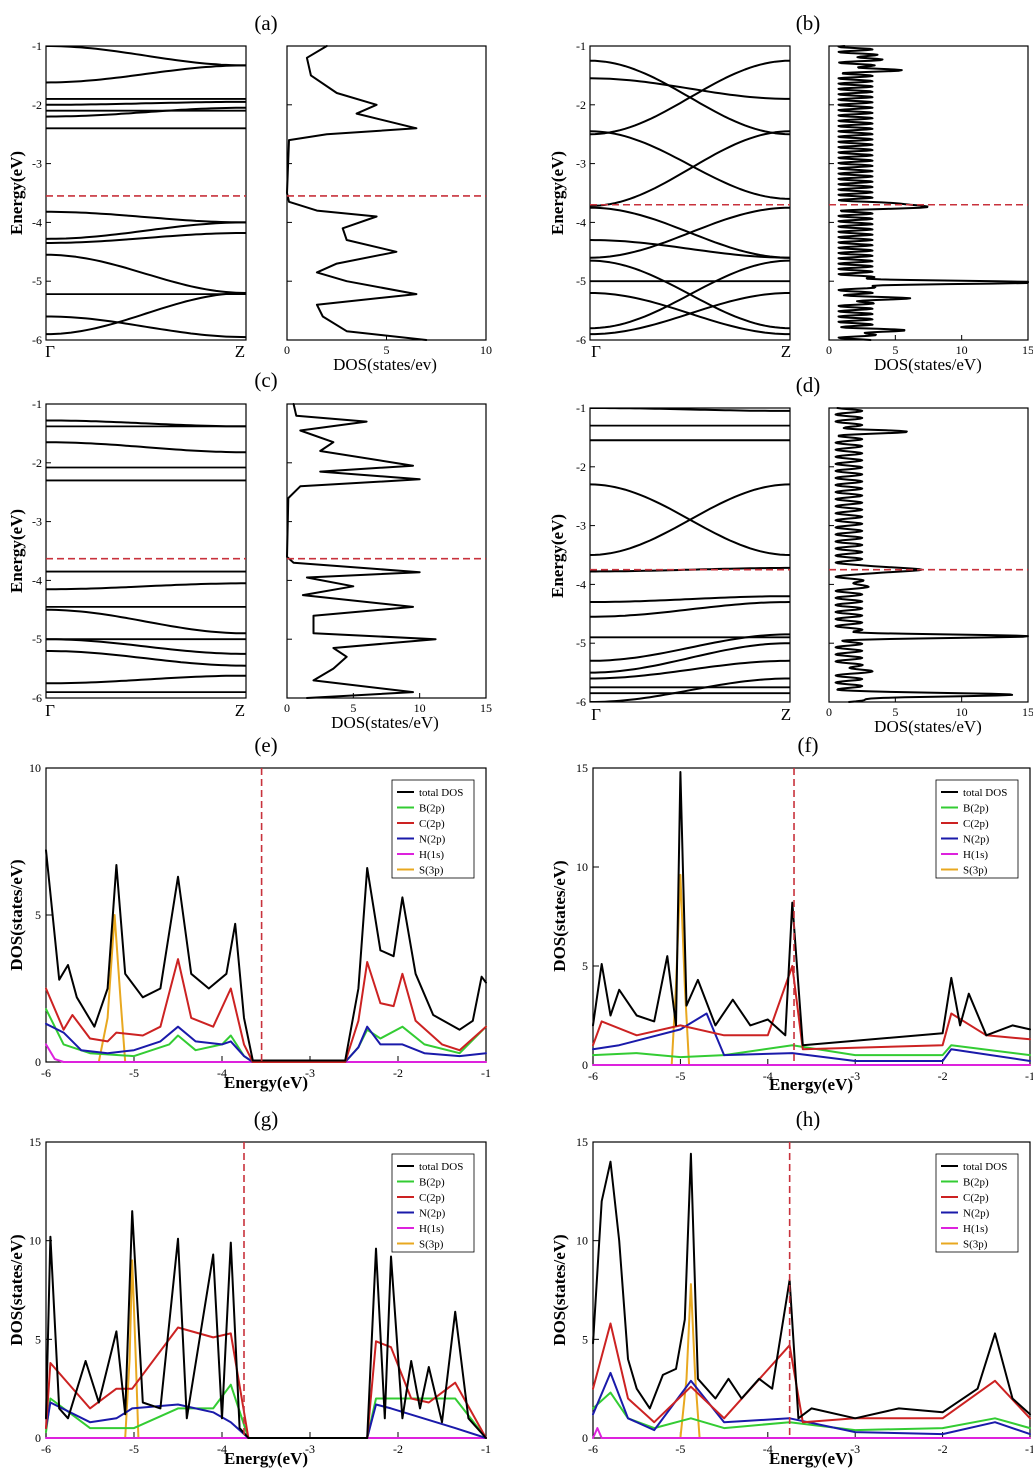 This screenshot has width=1033, height=1473. Describe the element at coordinates (50, 710) in the screenshot. I see `k-label-gamma: Γ` at that location.